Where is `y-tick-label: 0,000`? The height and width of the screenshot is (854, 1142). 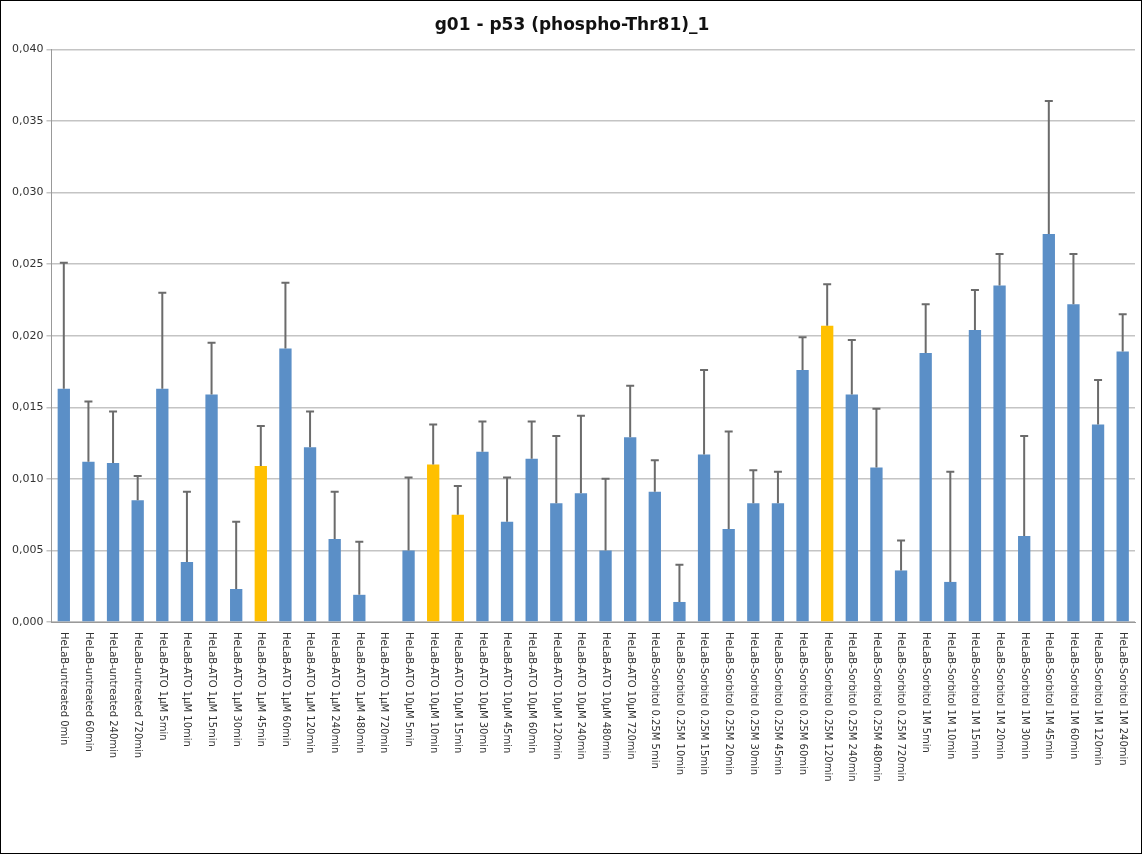
y-tick-label: 0,000 is located at coordinates (27, 621).